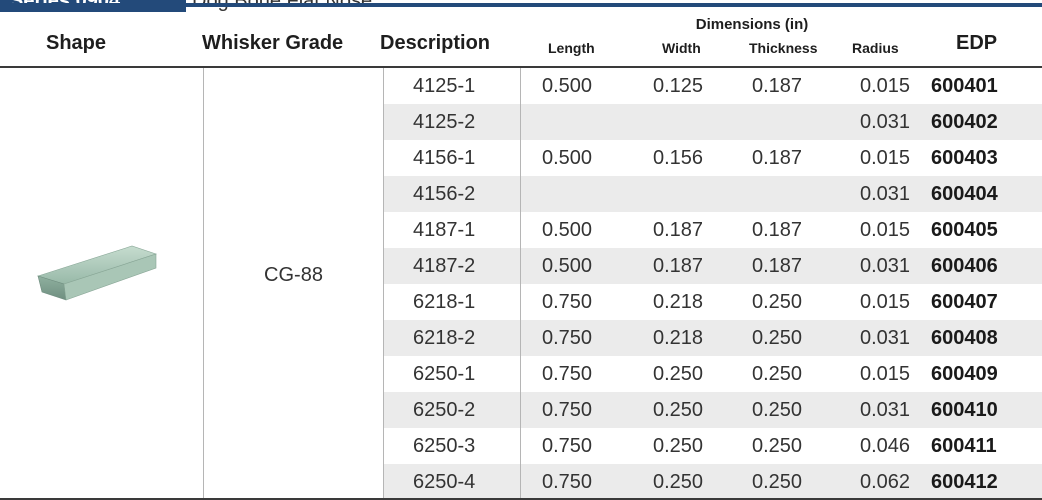  Describe the element at coordinates (712, 158) in the screenshot. I see `table-row: 4156-1 0.500 0.156 0.187 0.015 600403` at that location.